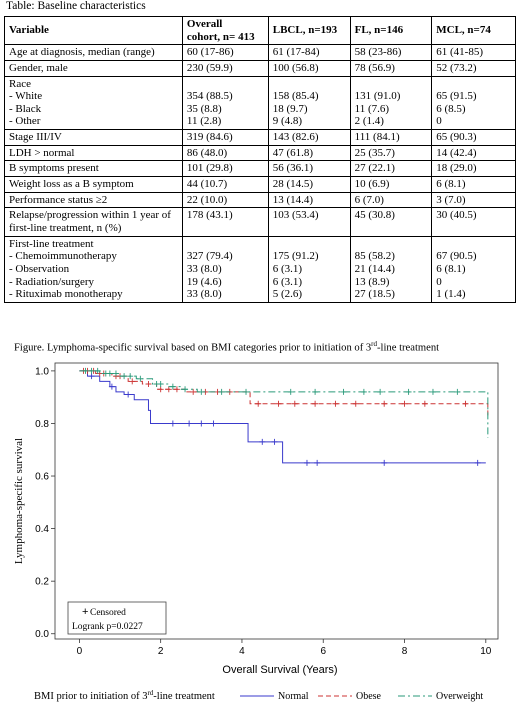 The image size is (520, 710). Describe the element at coordinates (66, 294) in the screenshot. I see `cell-line: - Rituximab monotherapy` at that location.